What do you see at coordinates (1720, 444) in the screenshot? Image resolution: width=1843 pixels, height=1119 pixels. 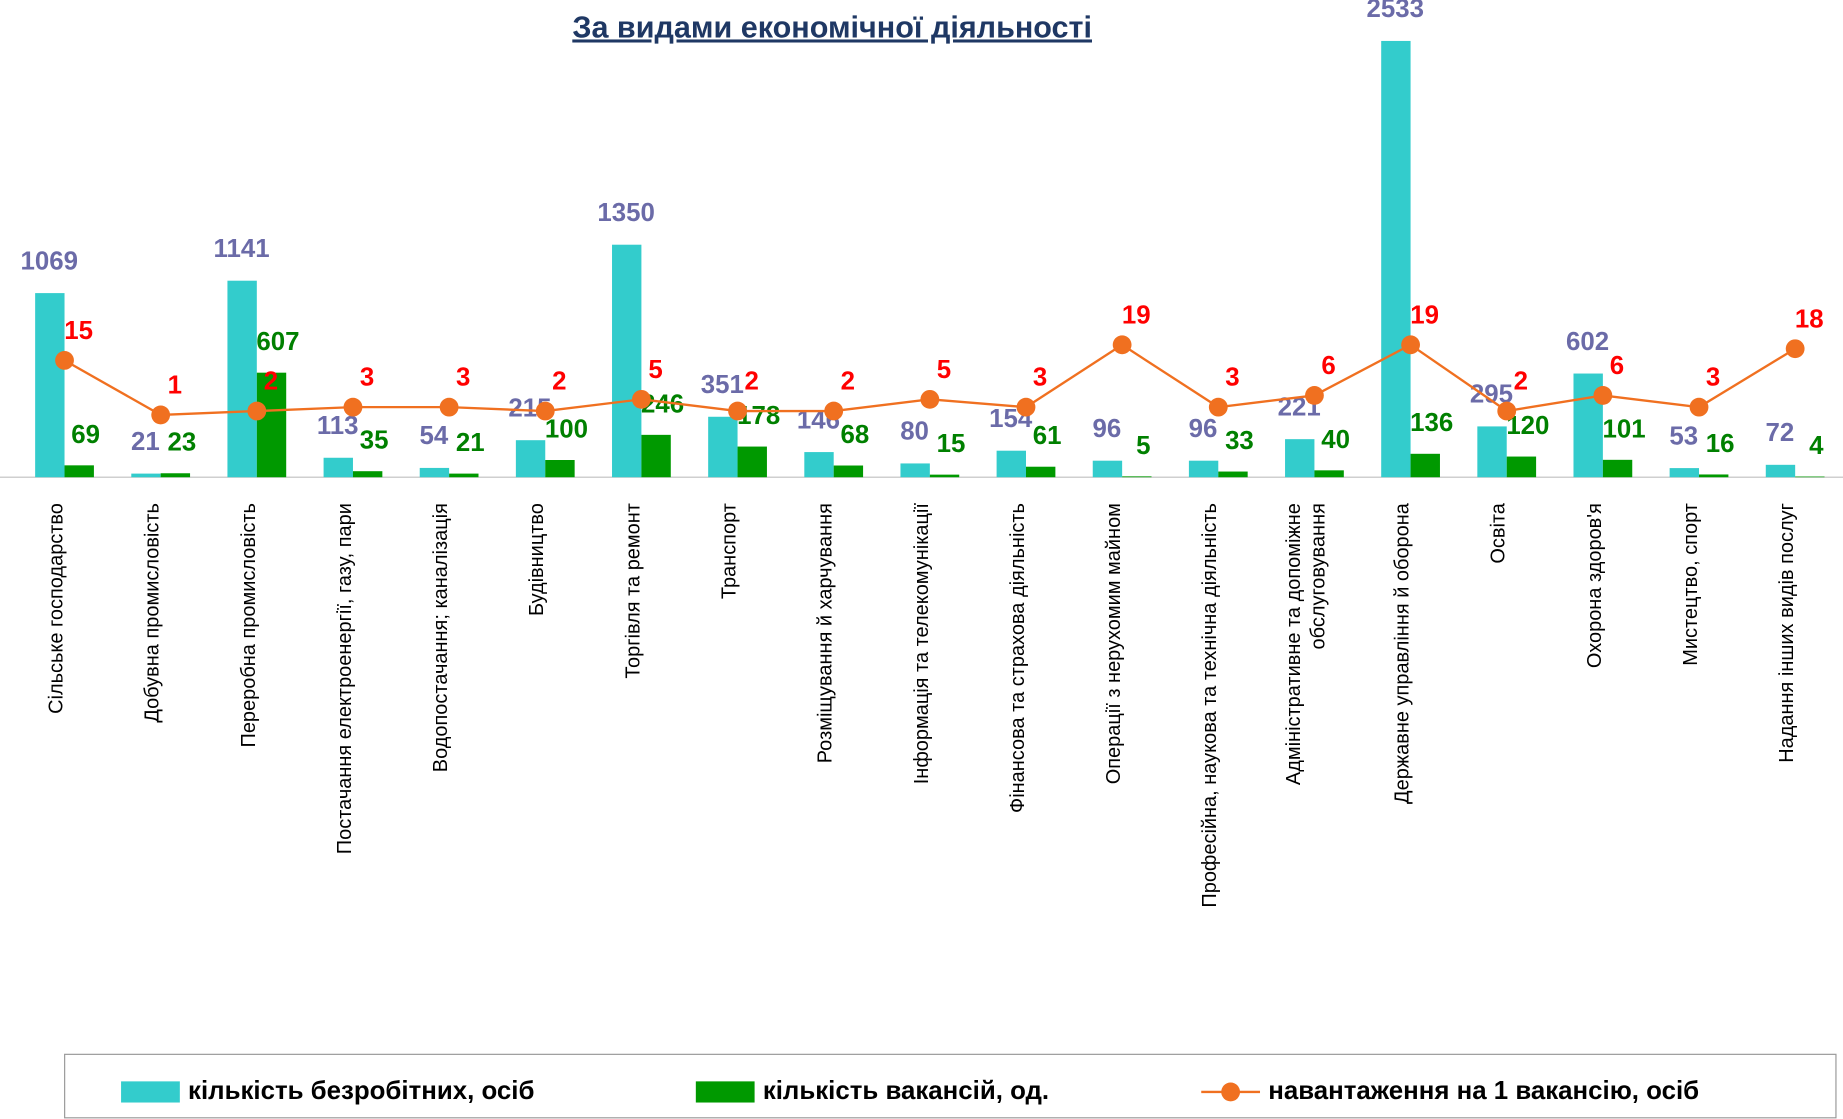 I see `data-label: 16` at bounding box center [1720, 444].